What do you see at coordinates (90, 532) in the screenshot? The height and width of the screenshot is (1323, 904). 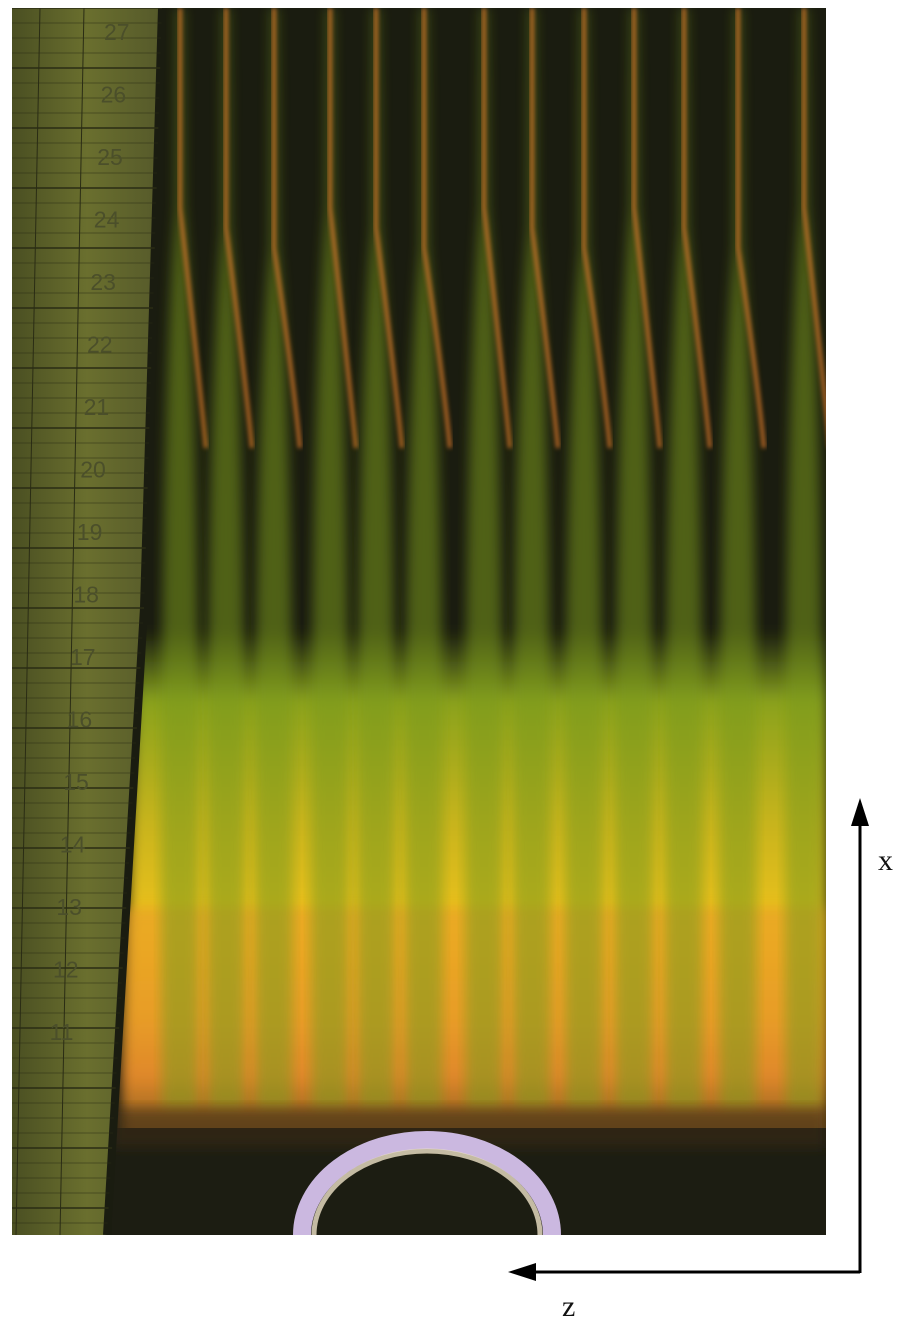 I see `ruler-number: 19` at bounding box center [90, 532].